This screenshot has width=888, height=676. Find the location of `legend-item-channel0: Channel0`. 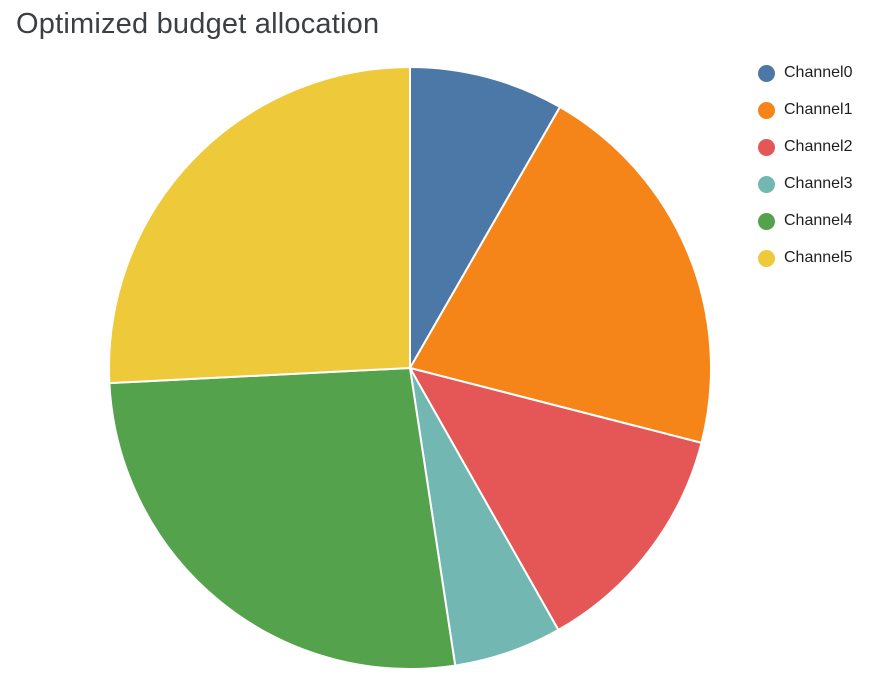

legend-item-channel0: Channel0 is located at coordinates (805, 73).